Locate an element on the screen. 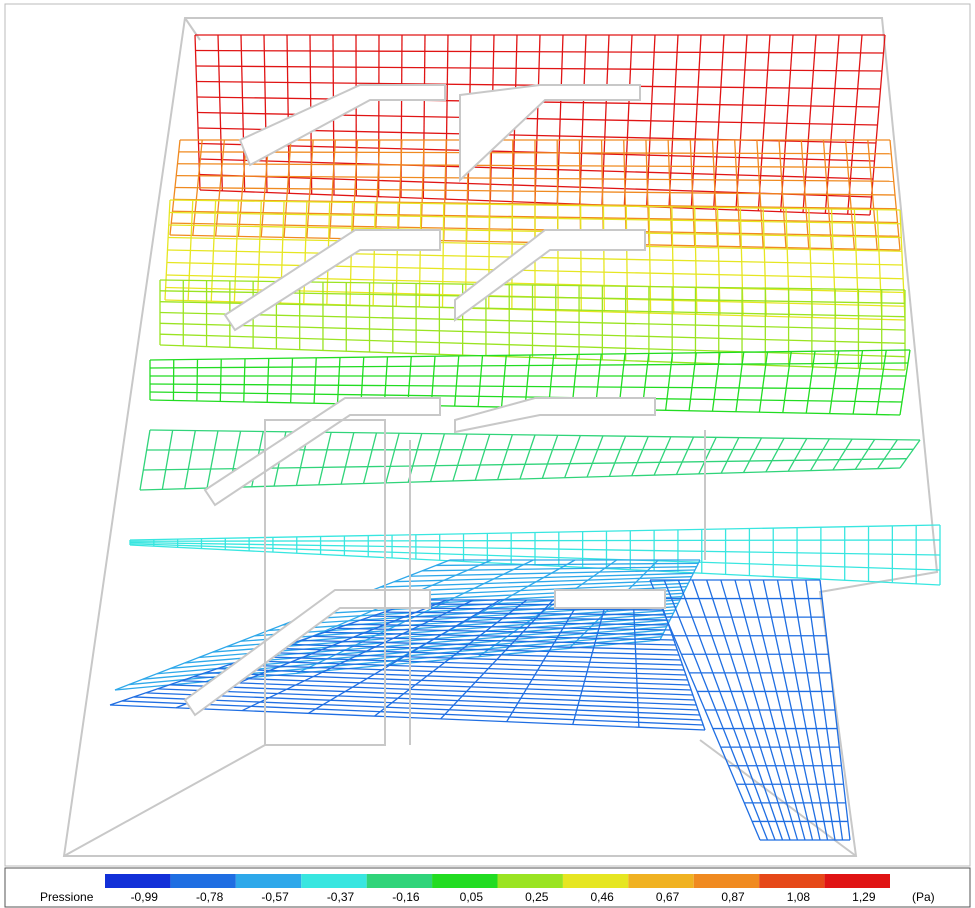 The image size is (975, 908). legend-label: 1,08 is located at coordinates (799, 897).